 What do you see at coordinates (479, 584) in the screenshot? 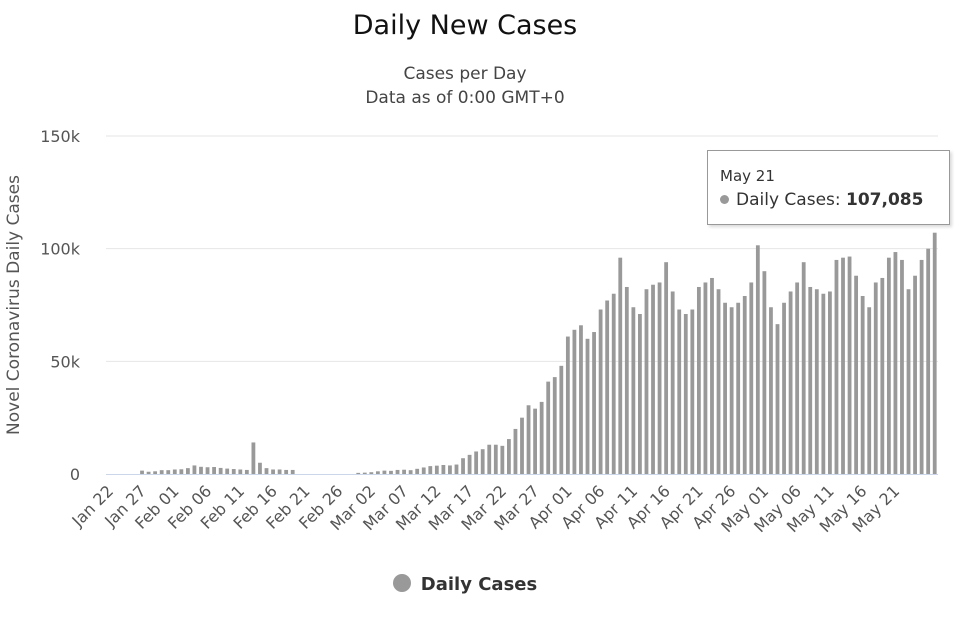
I see `legend-label: Daily Cases` at bounding box center [479, 584].